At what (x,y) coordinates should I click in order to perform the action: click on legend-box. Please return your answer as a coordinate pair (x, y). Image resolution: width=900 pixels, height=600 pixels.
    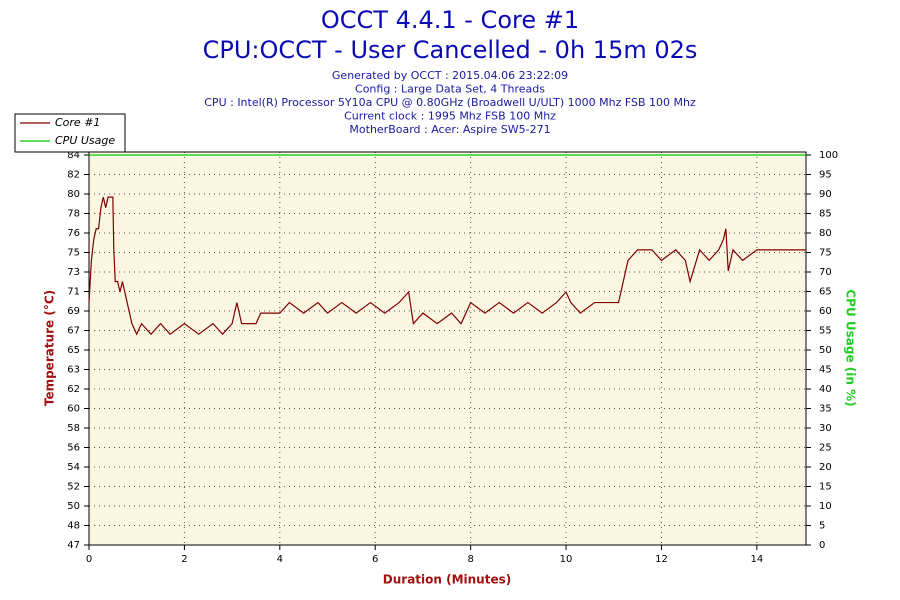
    Looking at the image, I should click on (70, 133).